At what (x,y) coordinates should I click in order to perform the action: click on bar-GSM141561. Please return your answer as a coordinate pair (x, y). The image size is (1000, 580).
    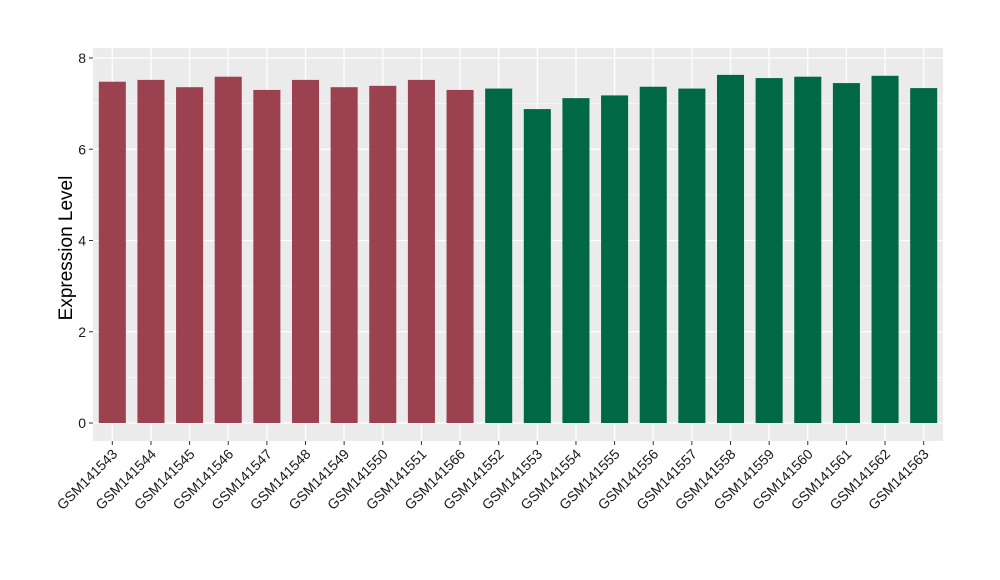
    Looking at the image, I should click on (846, 253).